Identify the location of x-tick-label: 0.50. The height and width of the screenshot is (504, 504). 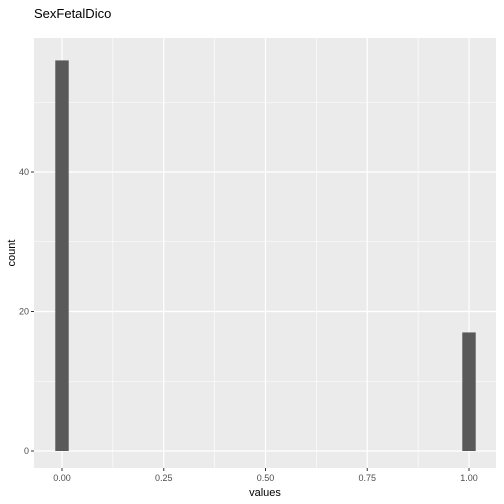
(266, 478).